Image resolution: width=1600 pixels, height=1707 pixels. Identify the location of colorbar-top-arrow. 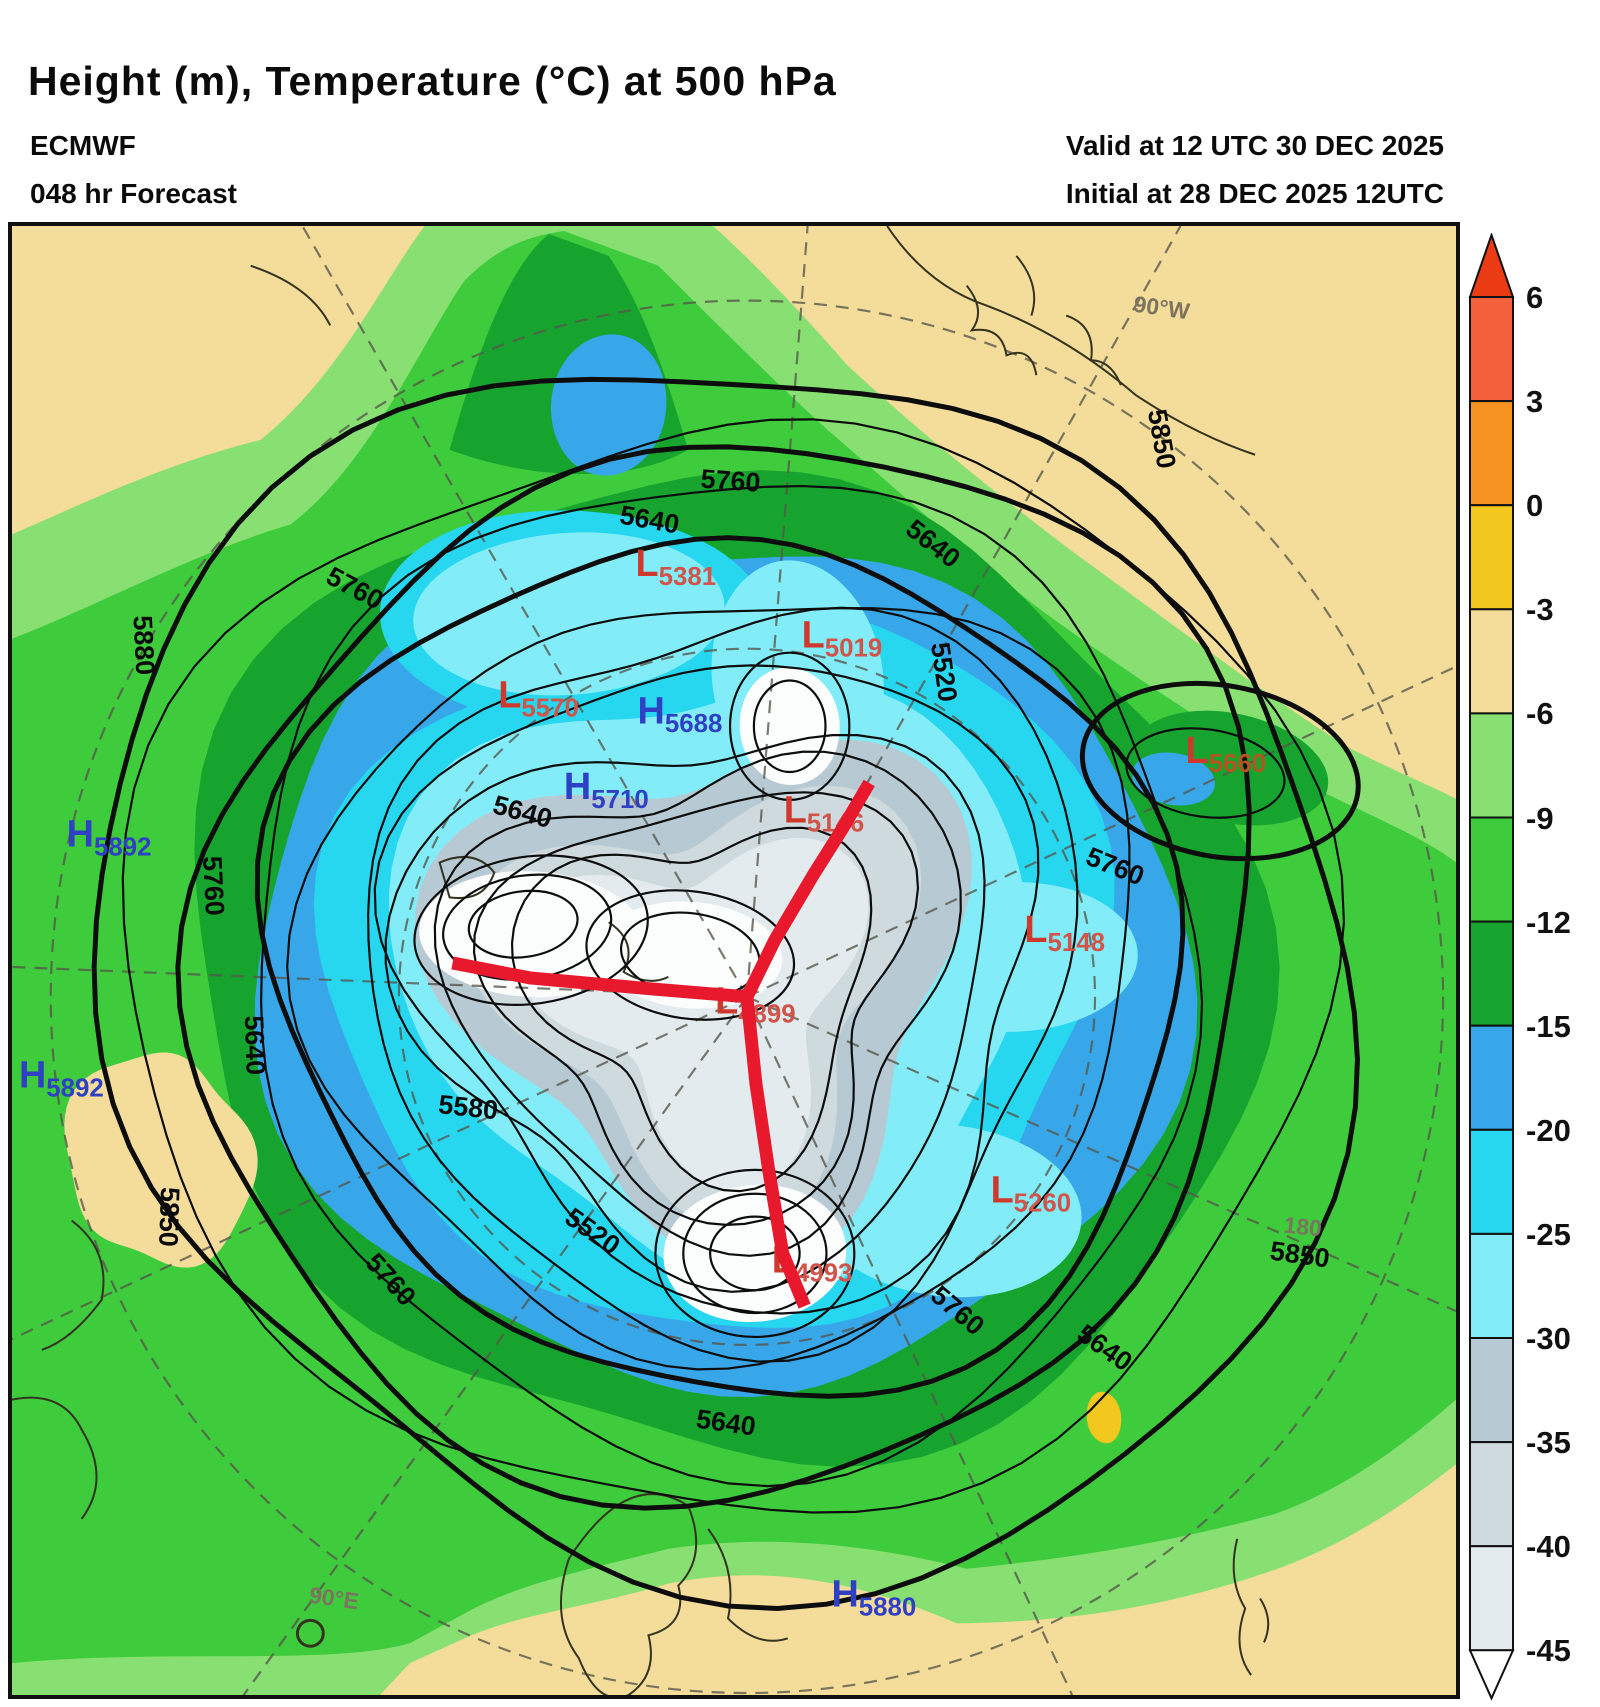
(1491, 265).